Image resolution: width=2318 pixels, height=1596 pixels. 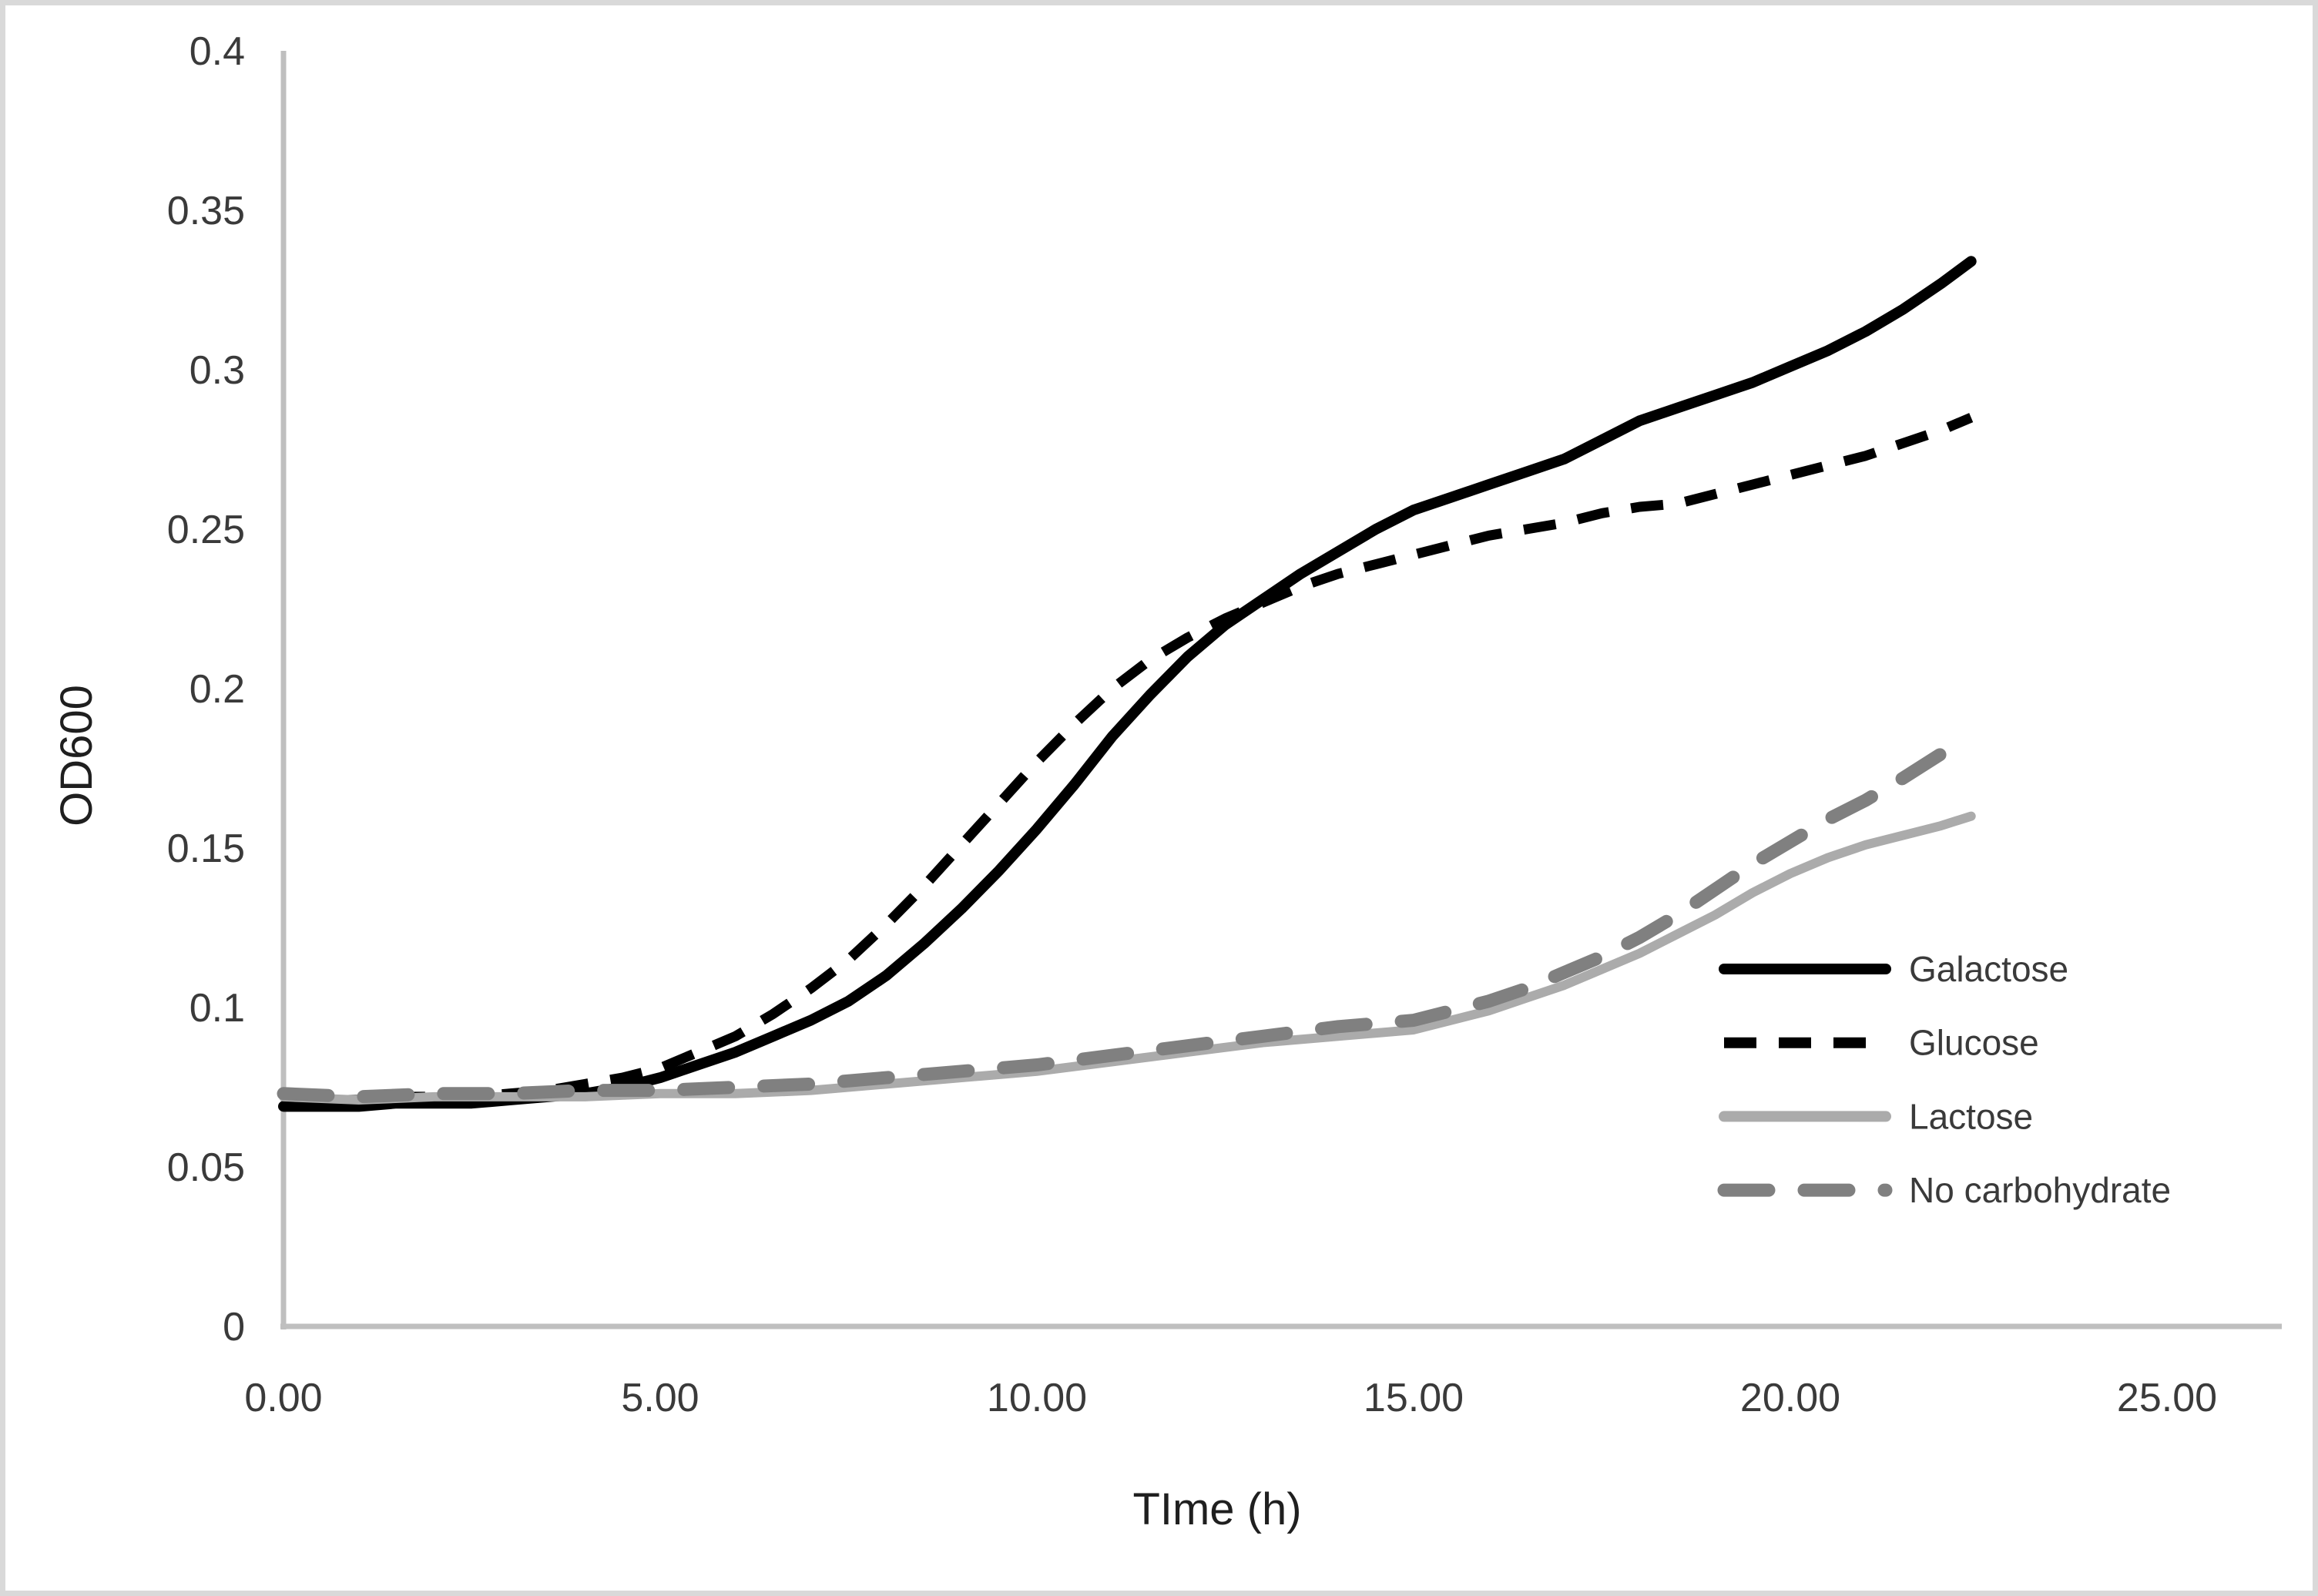 I want to click on y-tick-label-0.2: 0.2, so click(x=217, y=689).